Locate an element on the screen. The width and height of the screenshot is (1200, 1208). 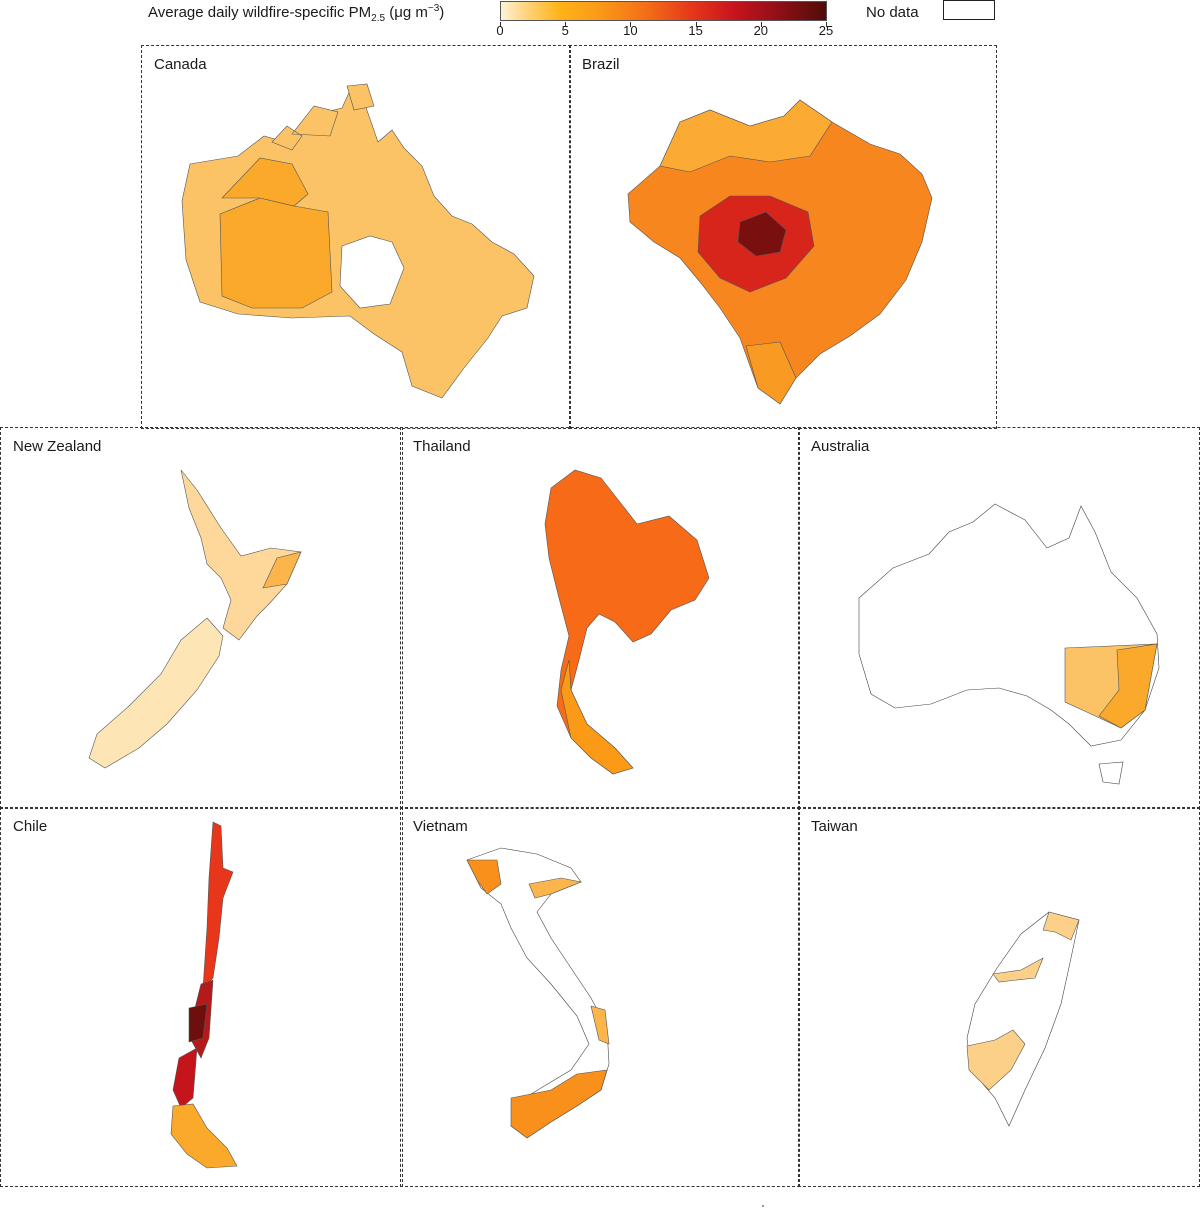
canada-map is located at coordinates (358, 241).